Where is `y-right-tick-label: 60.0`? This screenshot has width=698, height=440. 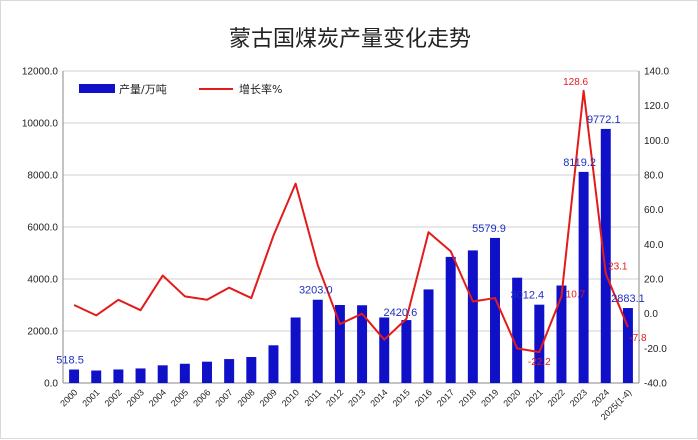 y-right-tick-label: 60.0 is located at coordinates (654, 210).